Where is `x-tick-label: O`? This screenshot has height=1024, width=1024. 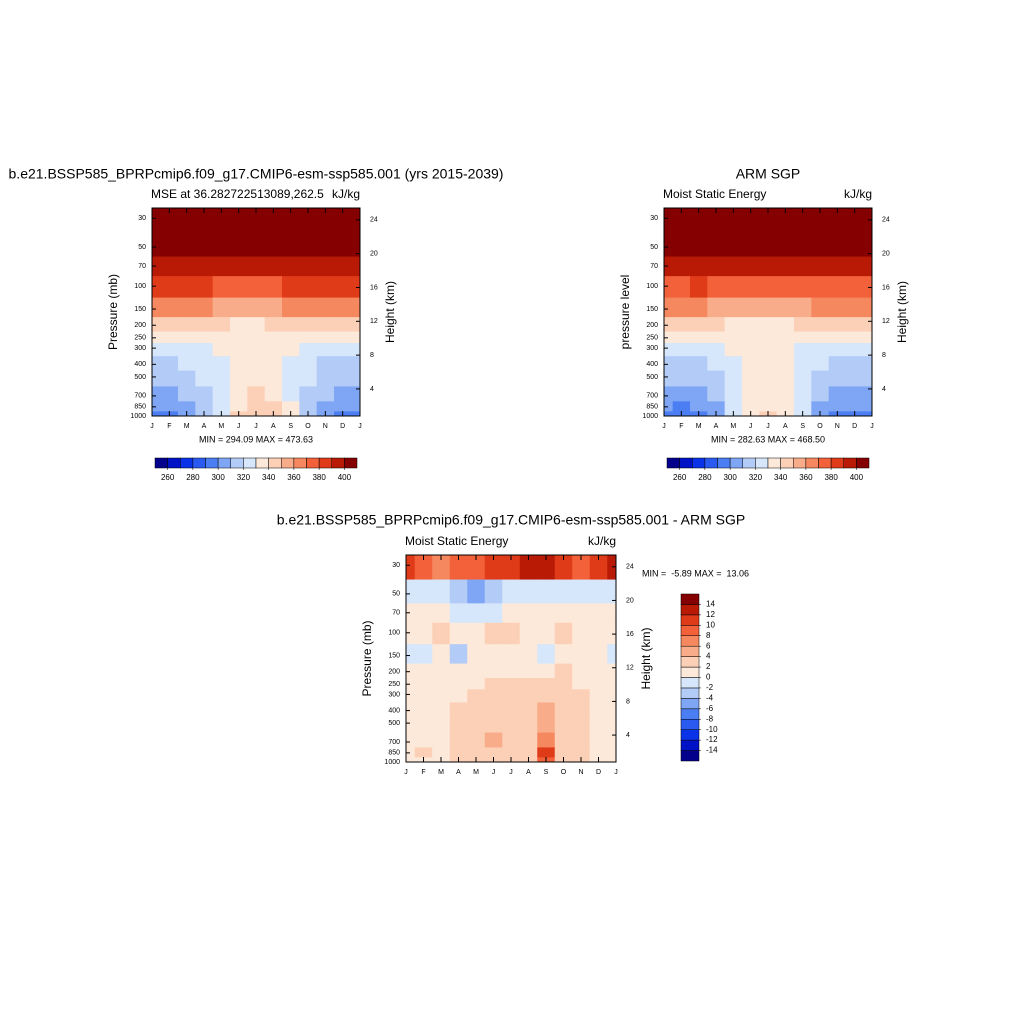 x-tick-label: O is located at coordinates (308, 426).